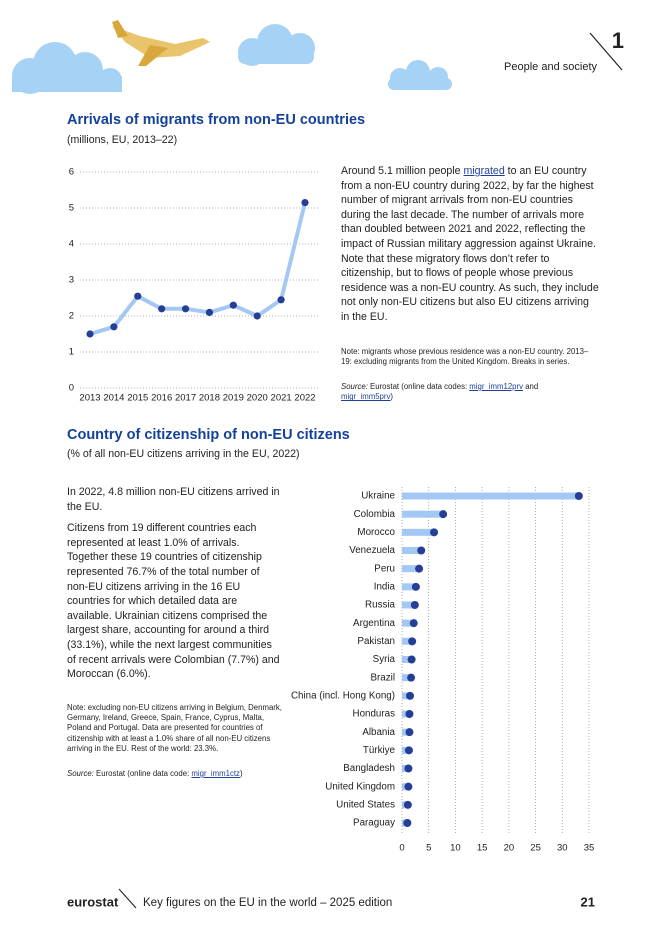 The width and height of the screenshot is (664, 944). I want to click on category-label: Albania, so click(378, 732).